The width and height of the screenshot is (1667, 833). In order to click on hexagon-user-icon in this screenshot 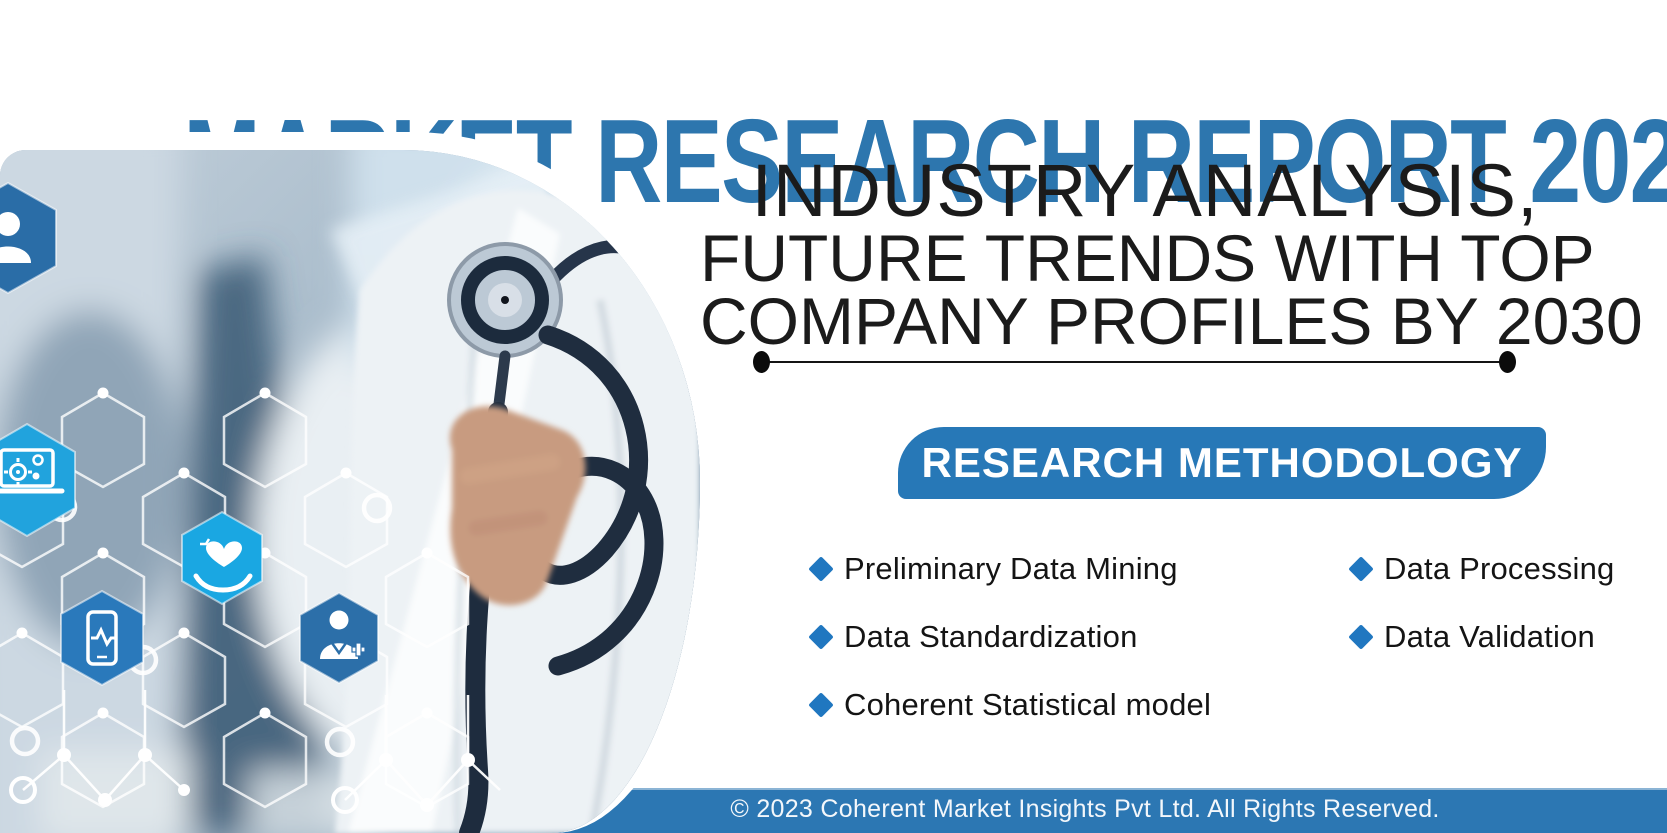, I will do `click(28, 238)`.